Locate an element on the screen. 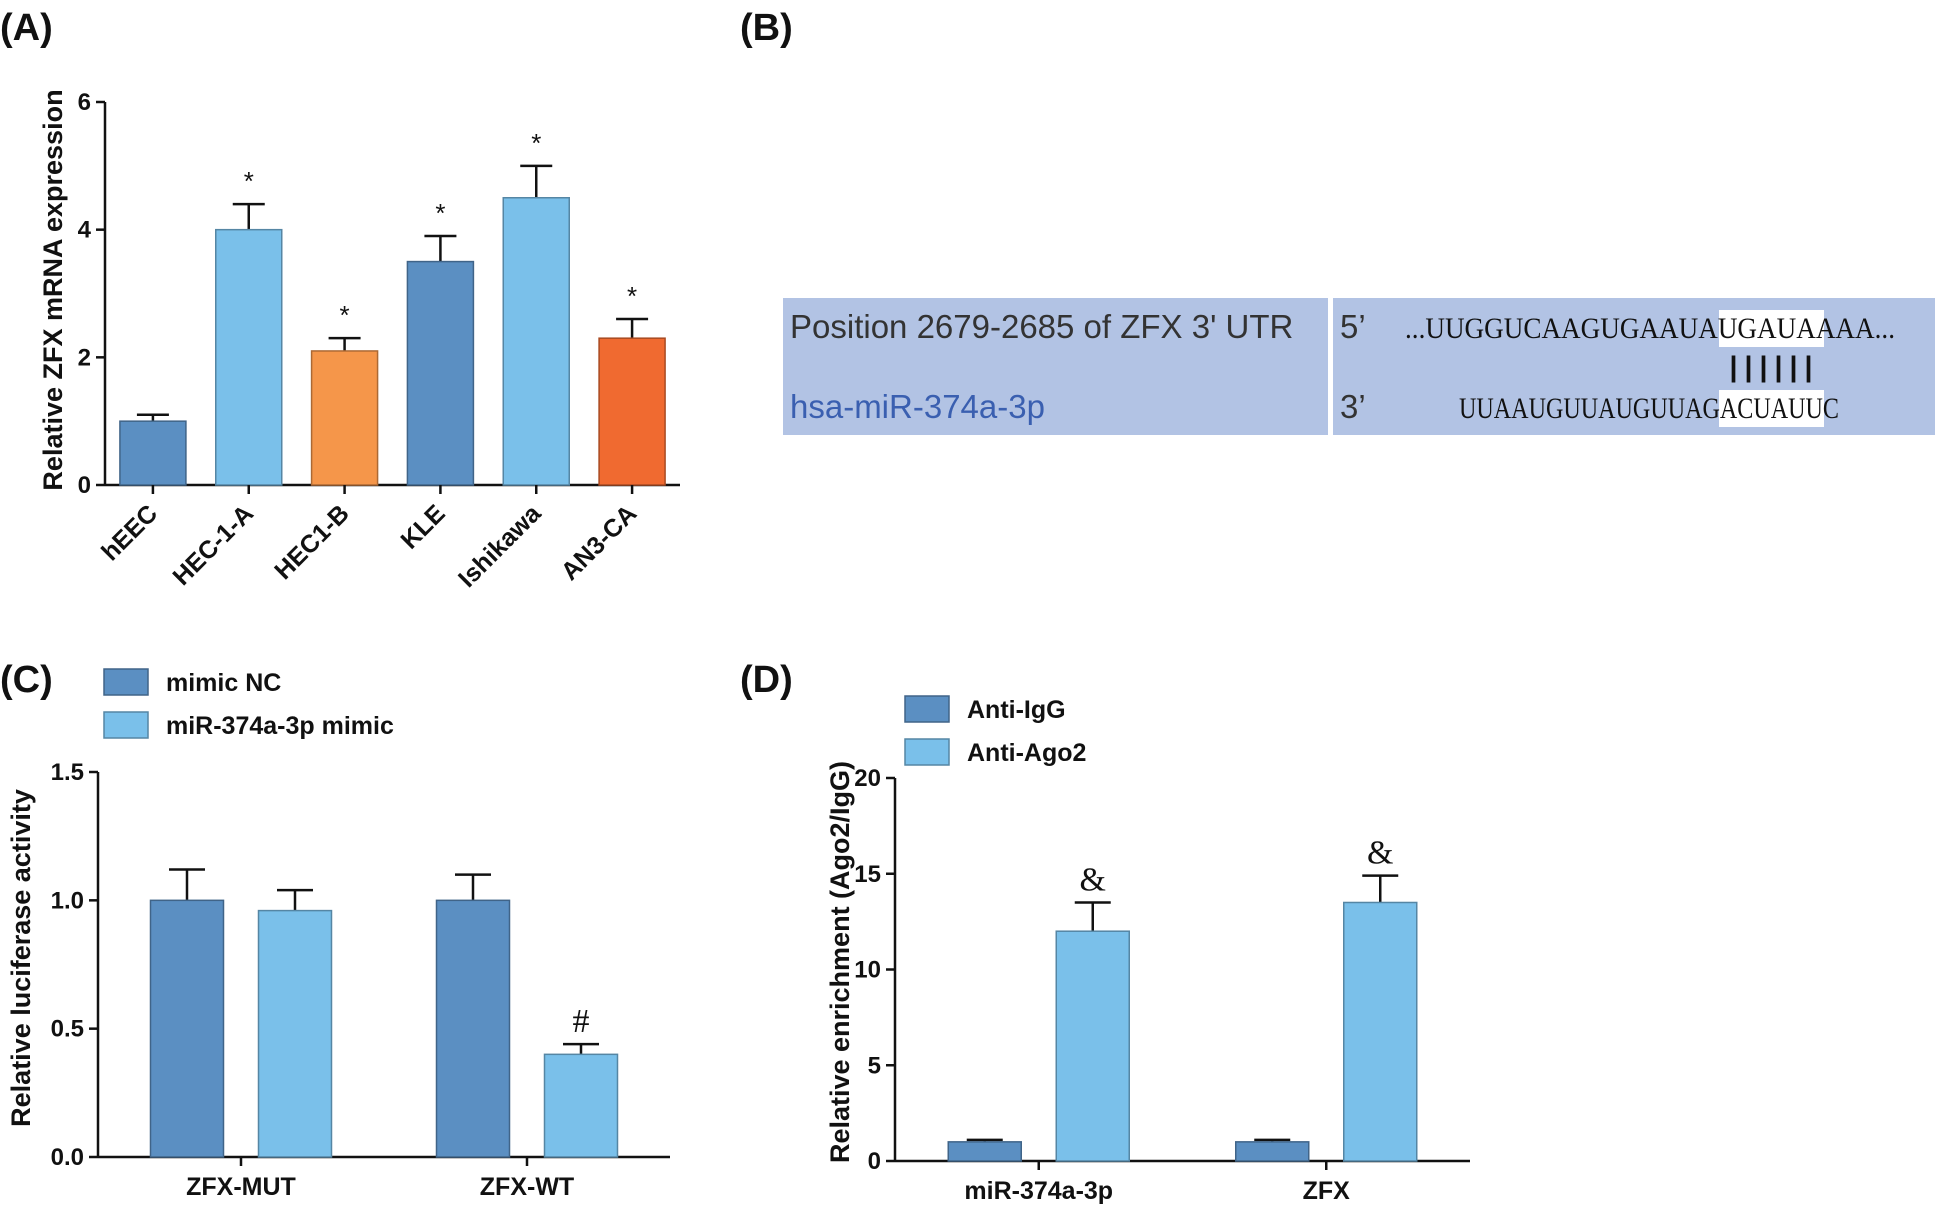 The image size is (1935, 1209). panel-b-label: (B) is located at coordinates (766, 28).